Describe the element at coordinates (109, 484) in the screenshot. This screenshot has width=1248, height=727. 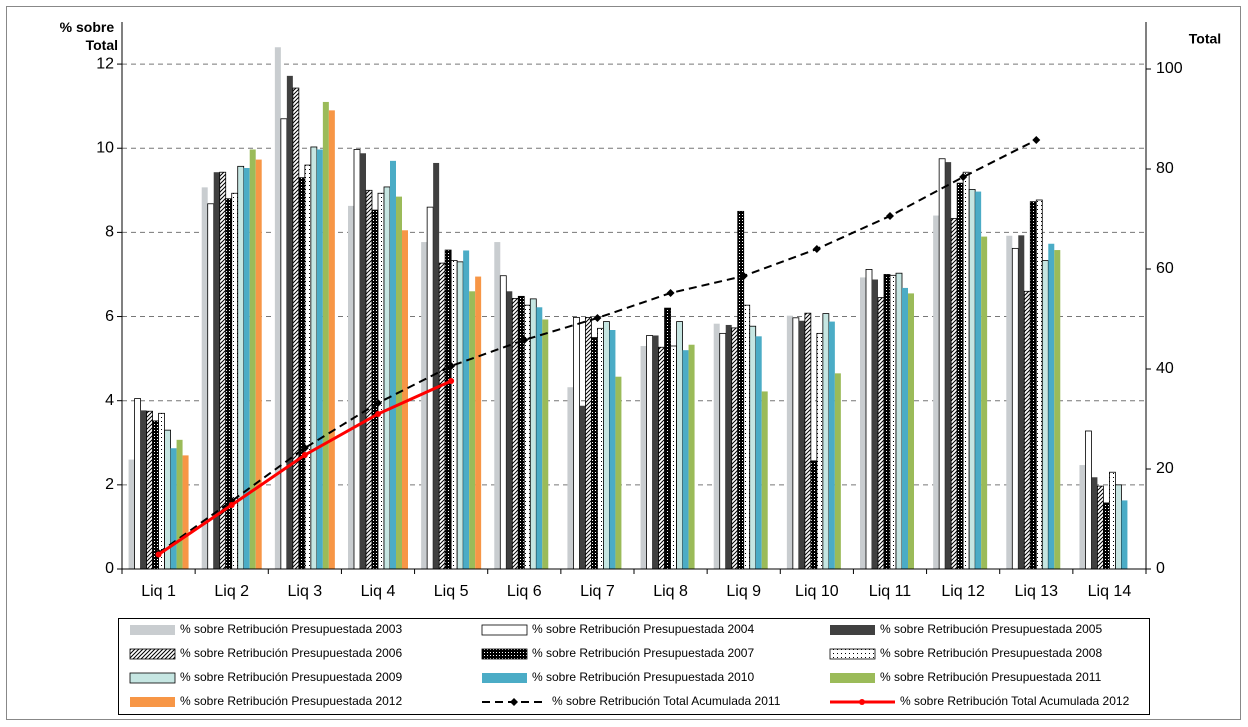
I see `y-tick-label: 2` at that location.